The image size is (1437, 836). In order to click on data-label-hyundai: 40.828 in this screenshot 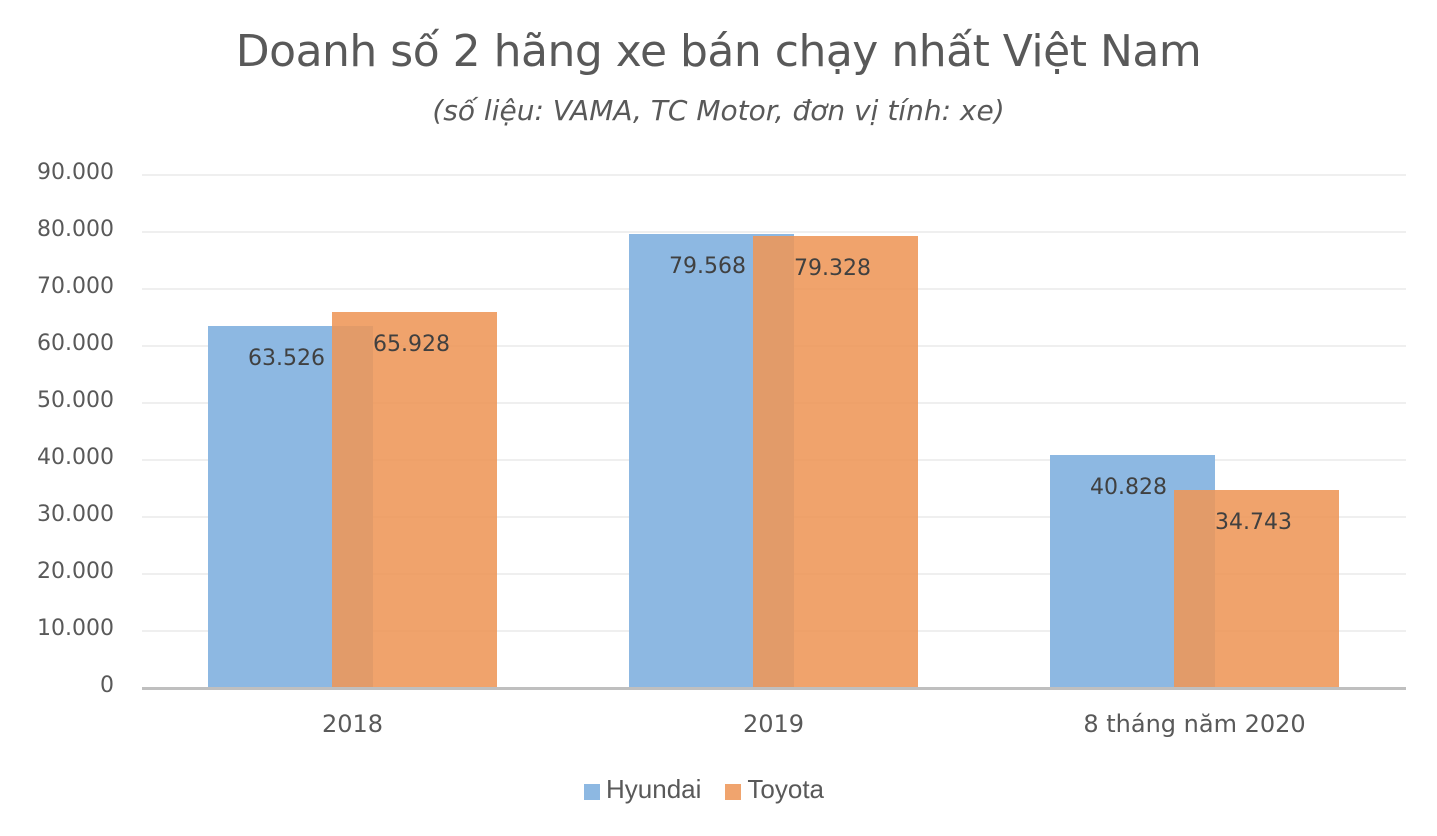, I will do `click(1128, 488)`.